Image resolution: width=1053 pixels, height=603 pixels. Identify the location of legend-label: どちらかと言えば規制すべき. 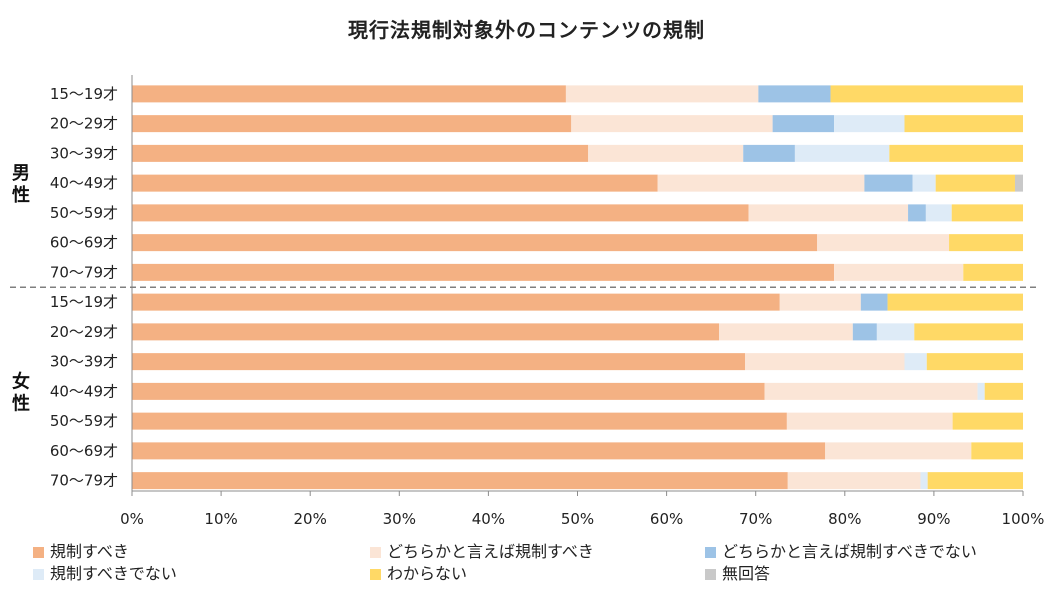
(490, 551).